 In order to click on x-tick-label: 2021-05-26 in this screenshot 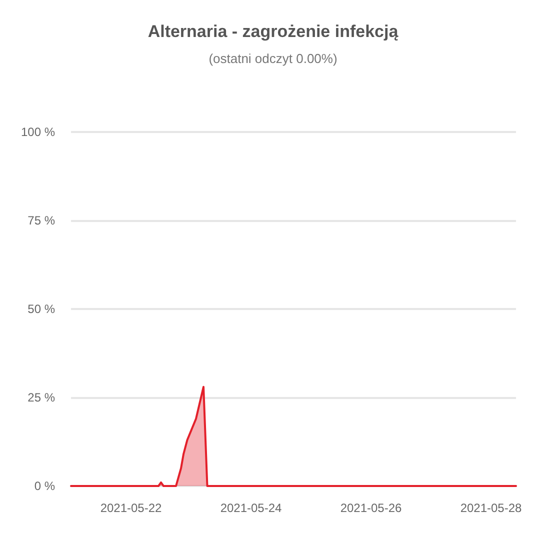, I will do `click(371, 508)`.